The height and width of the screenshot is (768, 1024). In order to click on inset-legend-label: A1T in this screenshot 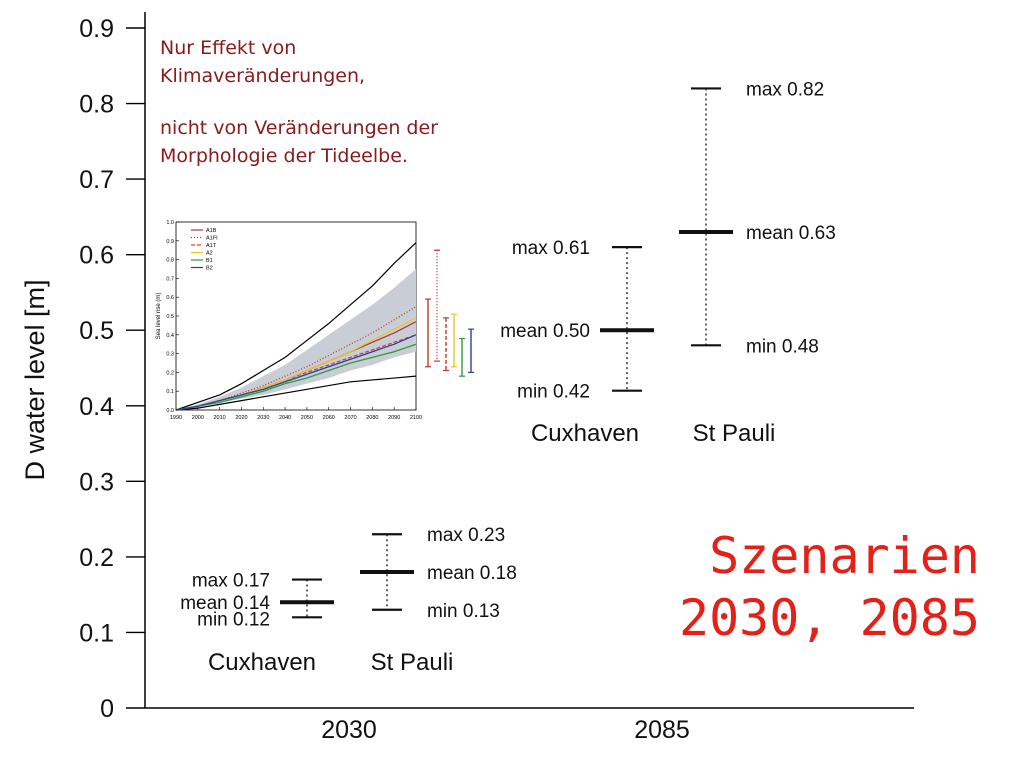, I will do `click(211, 246)`.